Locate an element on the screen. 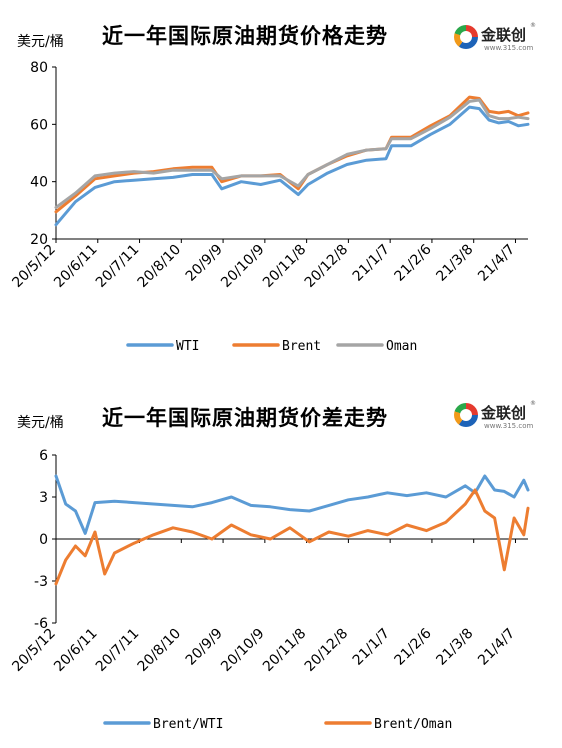  y-tick-label: 0 is located at coordinates (43, 540).